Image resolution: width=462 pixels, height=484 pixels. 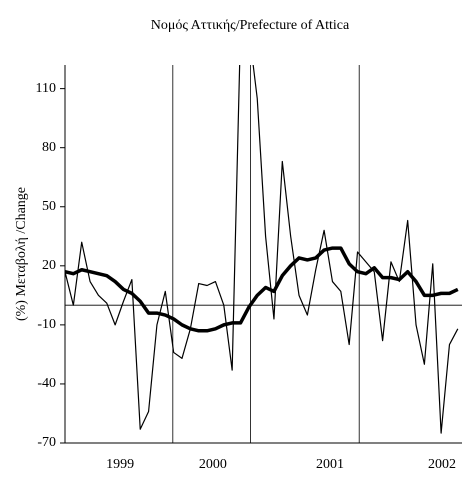 What do you see at coordinates (46, 442) in the screenshot?
I see `y-tick-label: -70` at bounding box center [46, 442].